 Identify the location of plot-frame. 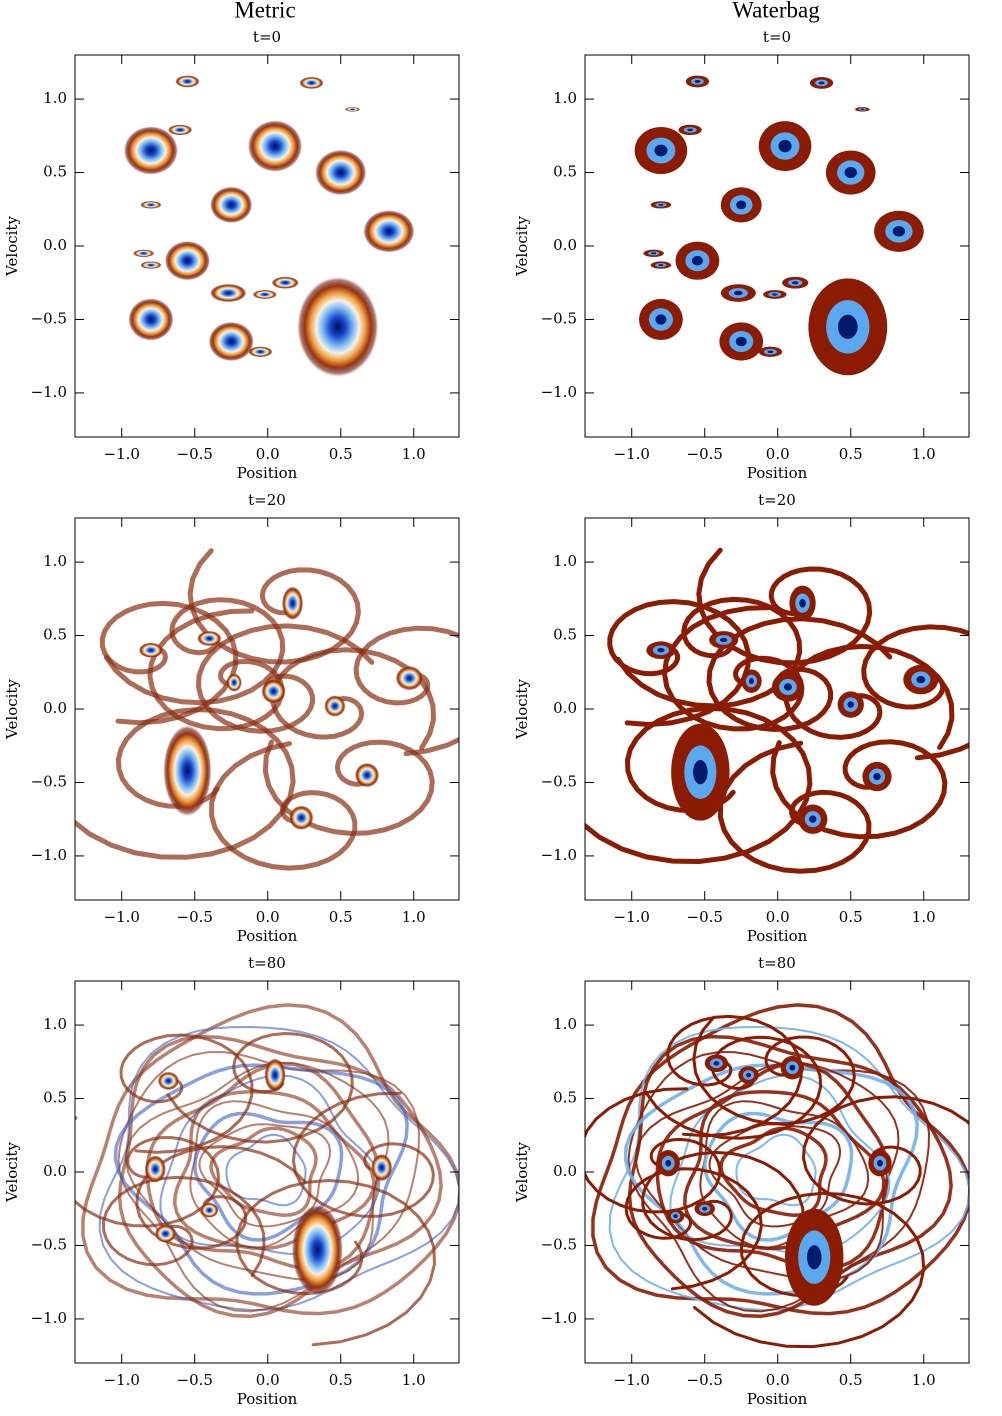
(267, 709).